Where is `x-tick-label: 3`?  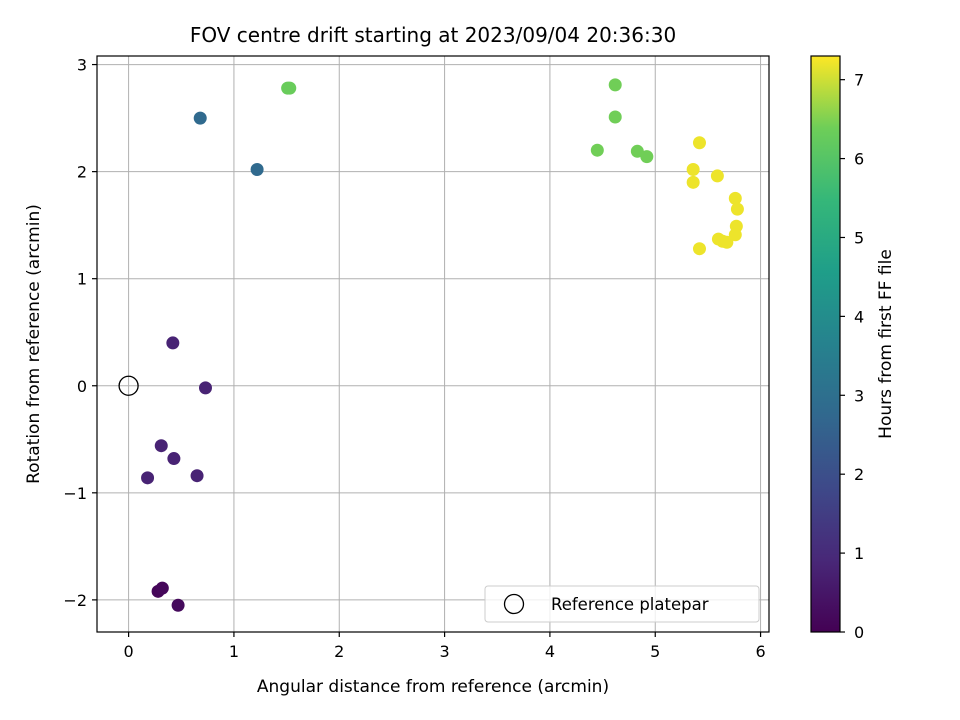
x-tick-label: 3 is located at coordinates (444, 651).